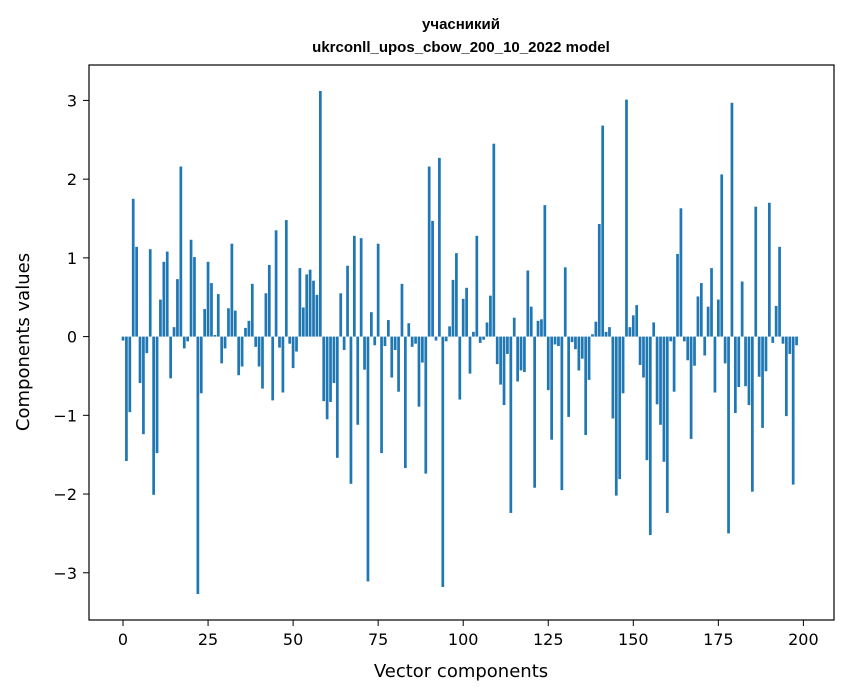 This screenshot has height=696, width=847. What do you see at coordinates (72, 100) in the screenshot?
I see `y-tick-label: 3` at bounding box center [72, 100].